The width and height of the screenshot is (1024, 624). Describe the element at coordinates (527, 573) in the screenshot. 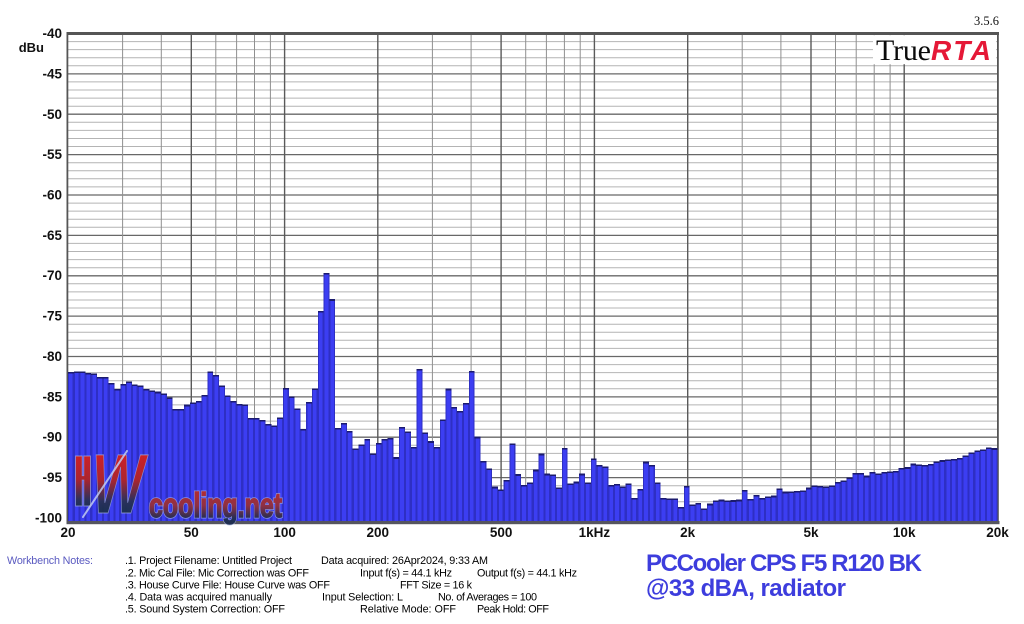

I see `svg-text: Output f(s) = 44.1 kHz` at that location.